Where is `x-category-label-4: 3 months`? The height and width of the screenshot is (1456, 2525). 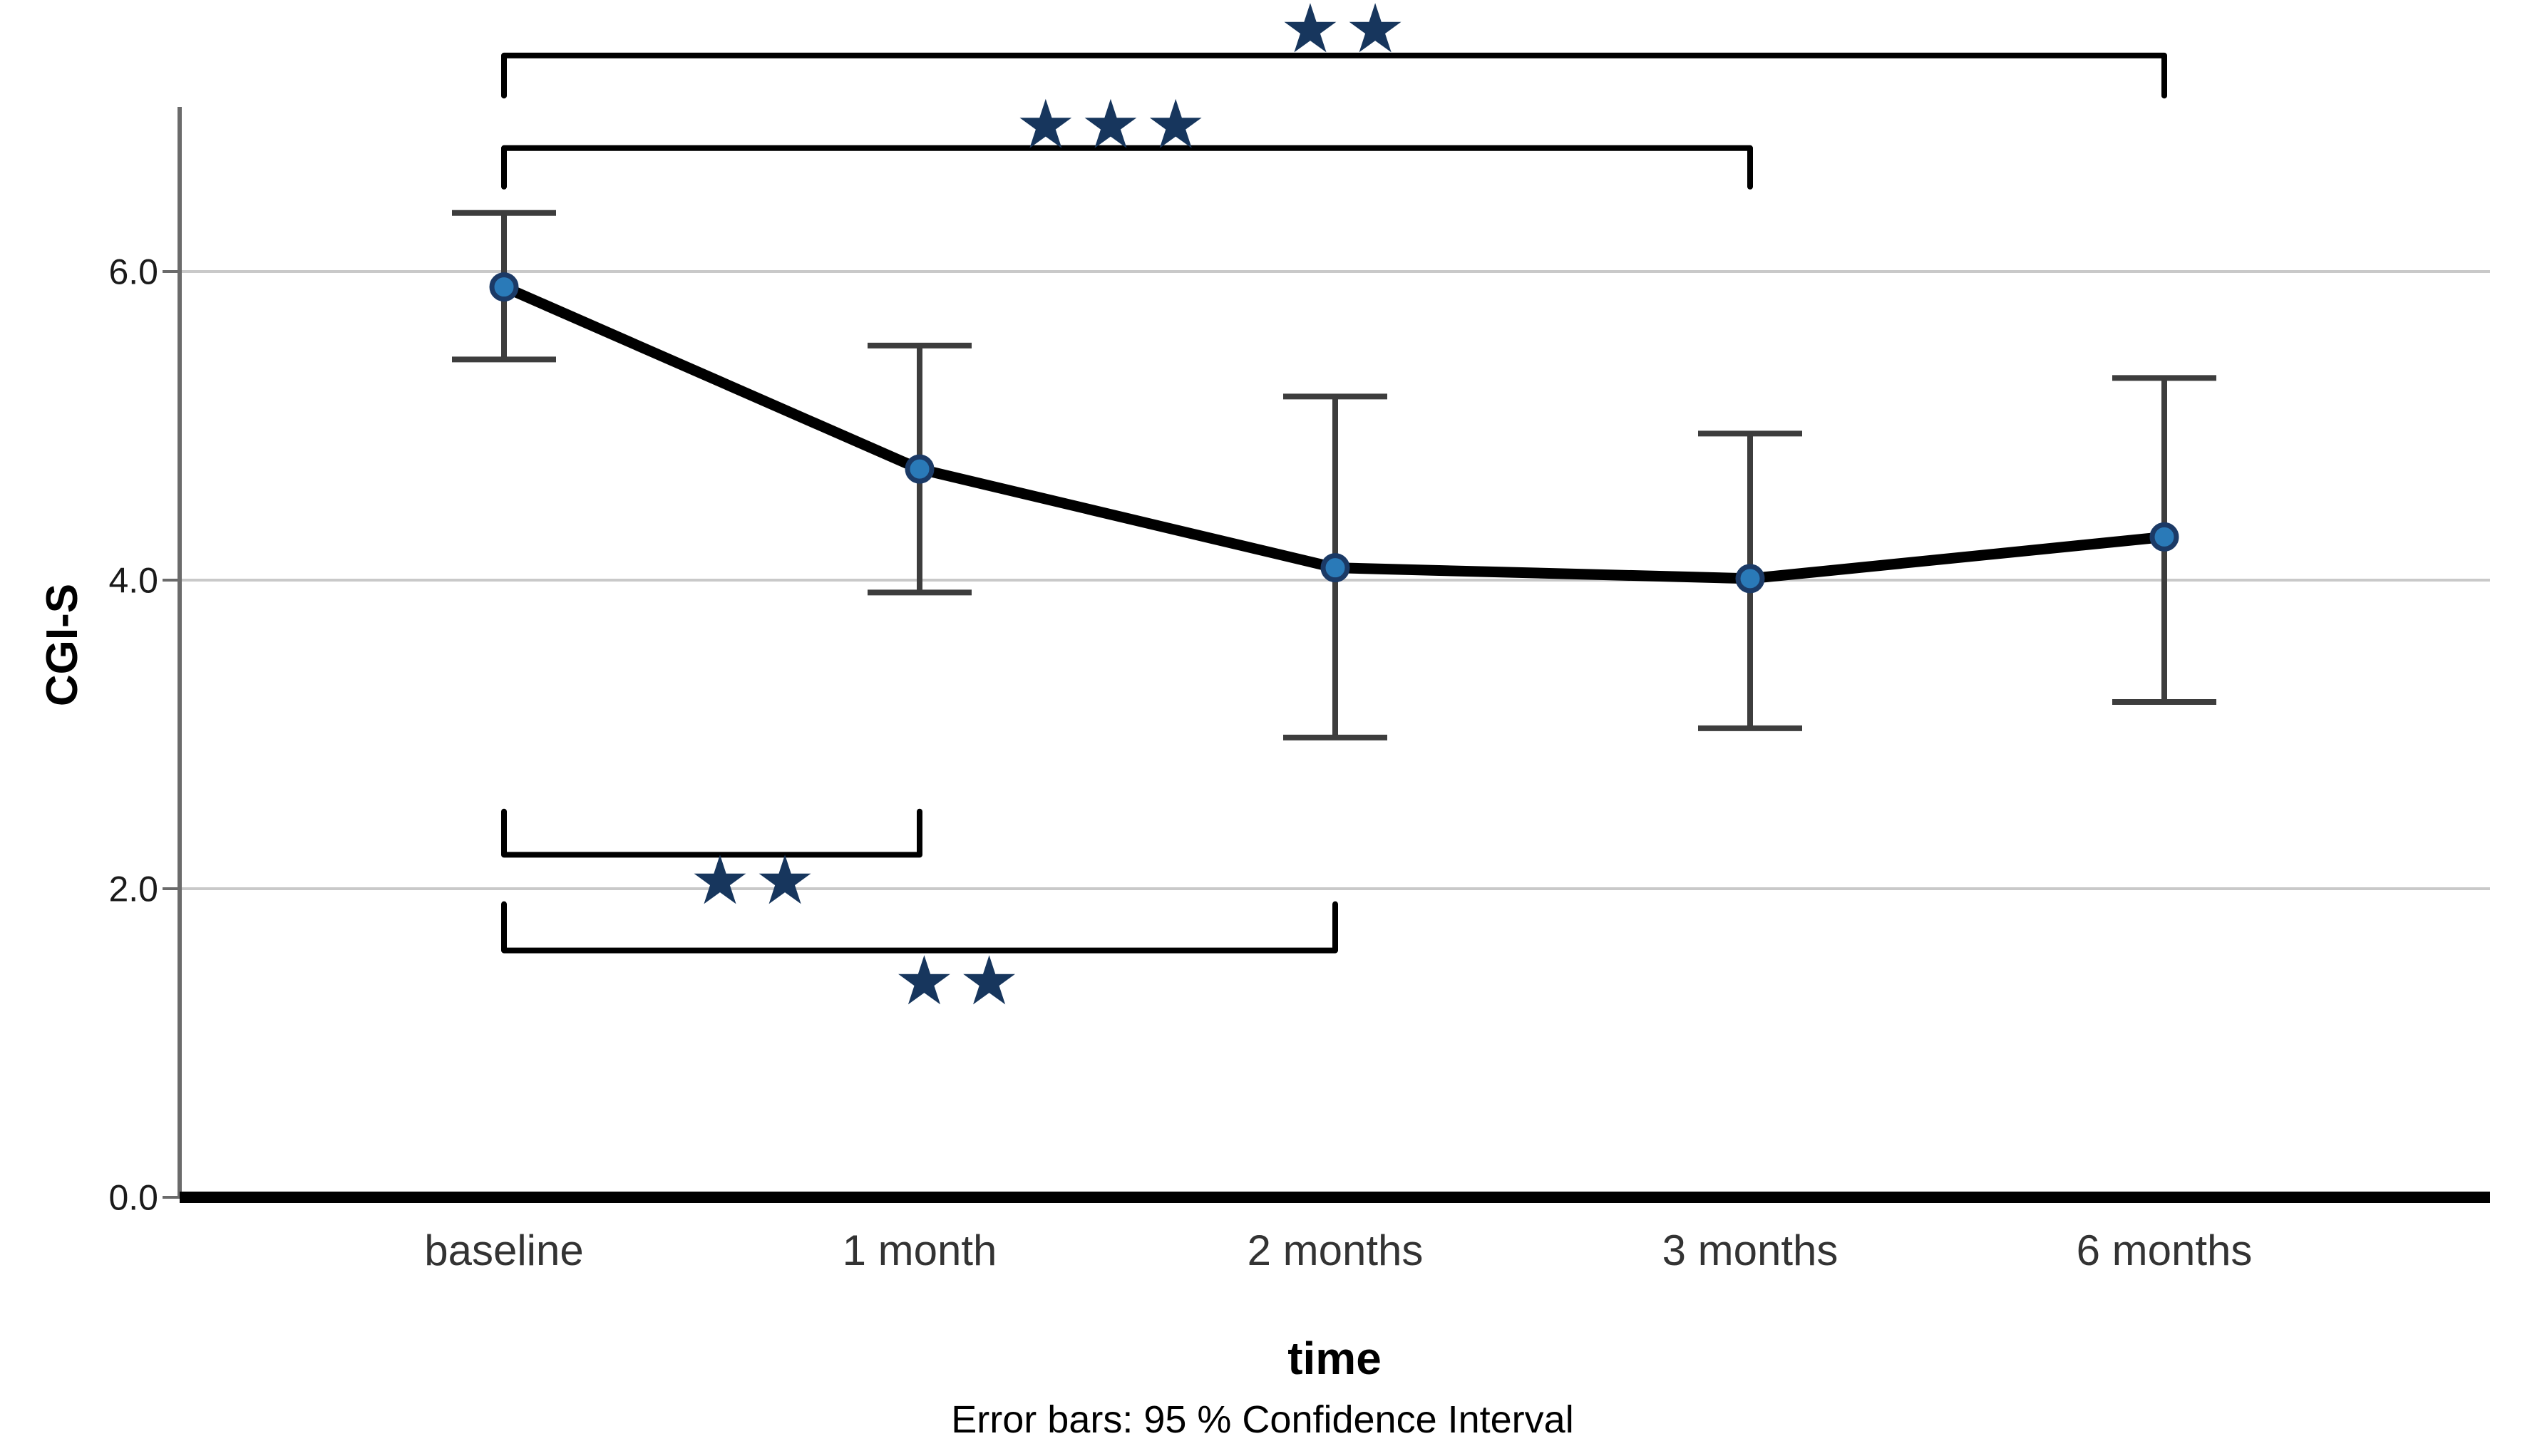 x-category-label-4: 3 months is located at coordinates (1750, 1250).